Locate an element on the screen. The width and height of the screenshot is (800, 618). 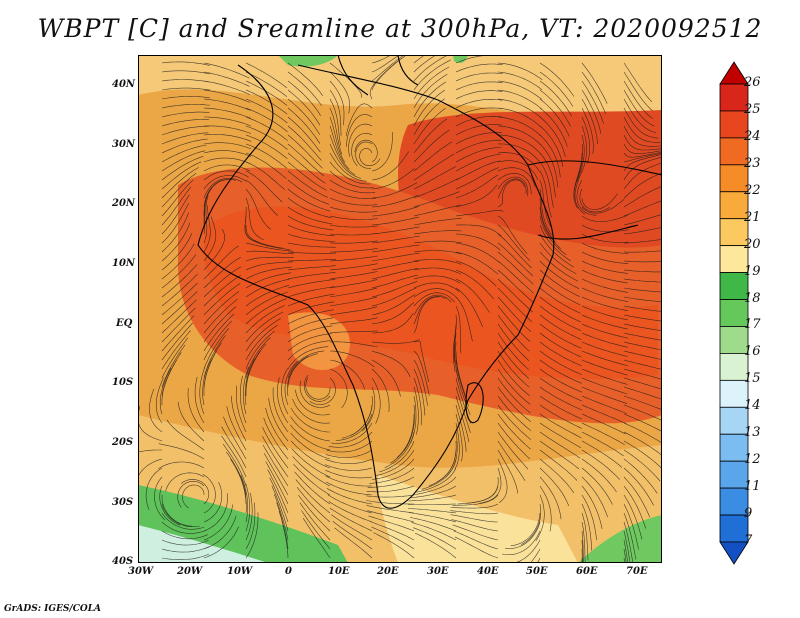
lat-label-10n: 10N is located at coordinates (124, 263).